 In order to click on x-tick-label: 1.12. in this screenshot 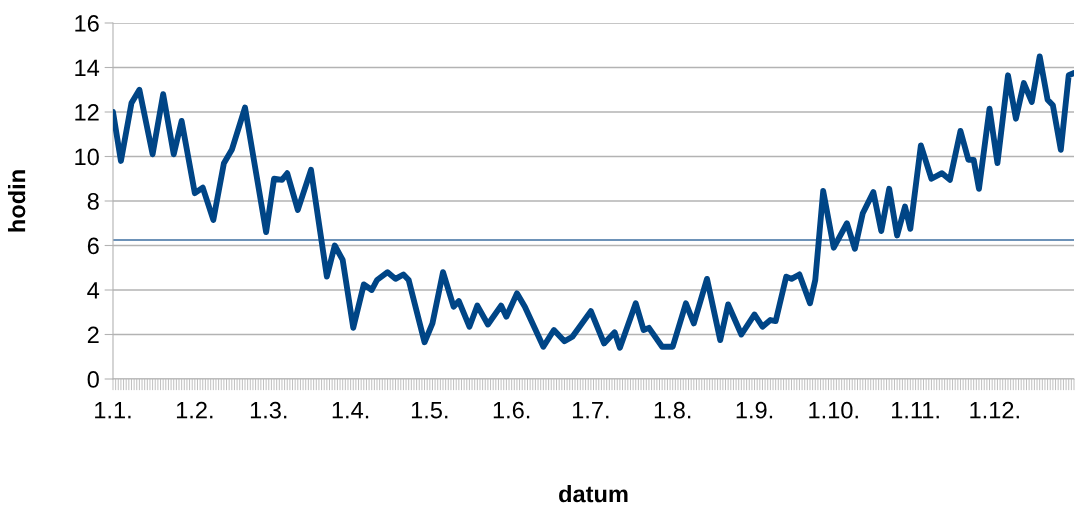, I will do `click(994, 410)`.